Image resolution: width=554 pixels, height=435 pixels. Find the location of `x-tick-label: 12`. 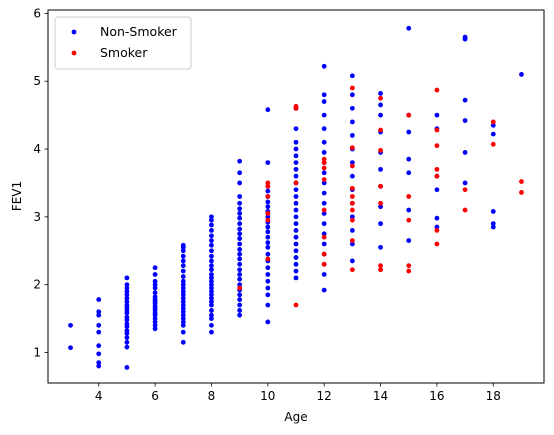

x-tick-label: 12 is located at coordinates (324, 396).